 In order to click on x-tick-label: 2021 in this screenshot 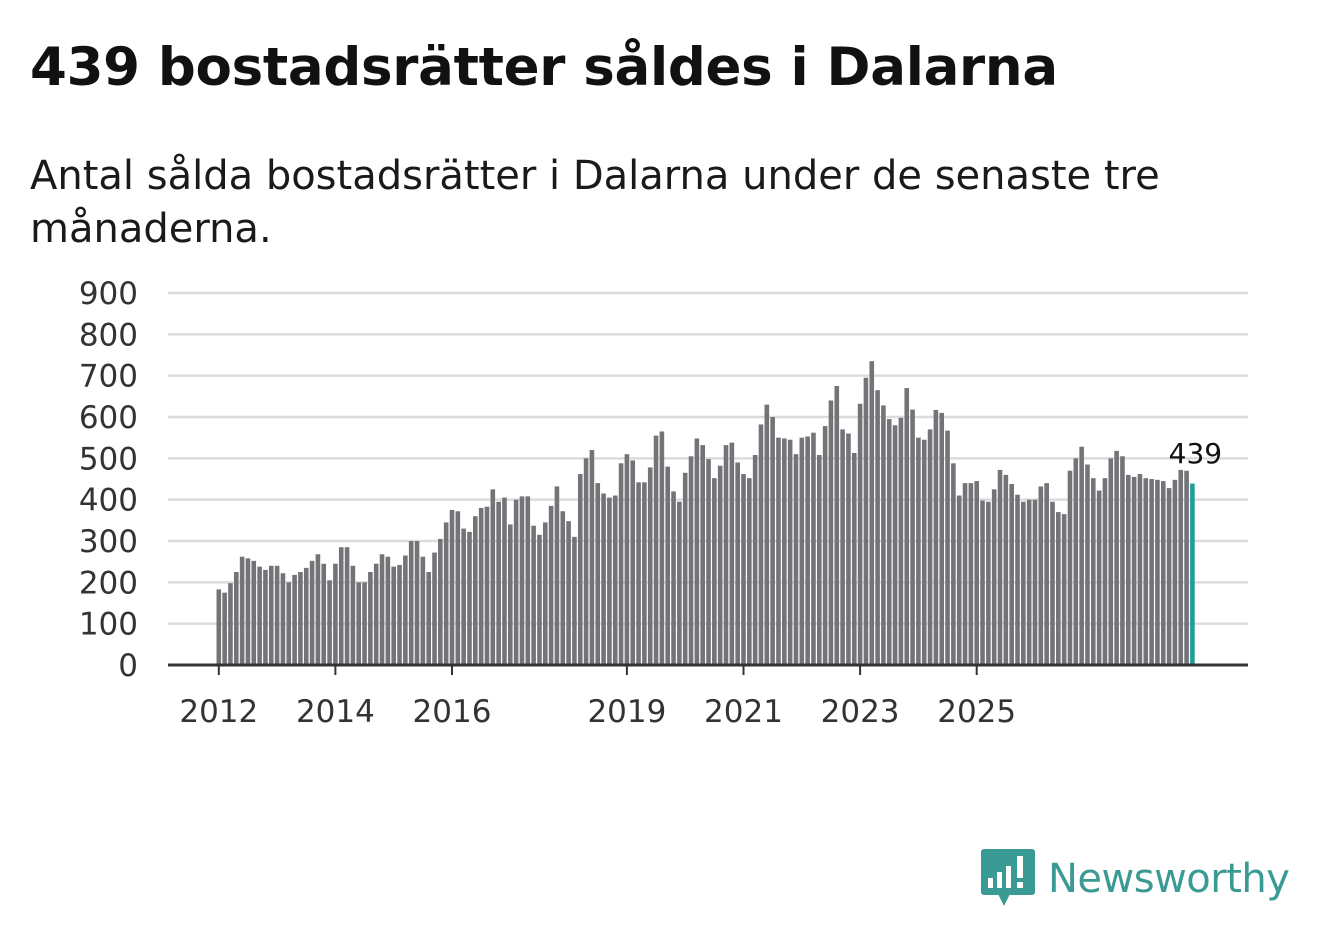, I will do `click(743, 712)`.